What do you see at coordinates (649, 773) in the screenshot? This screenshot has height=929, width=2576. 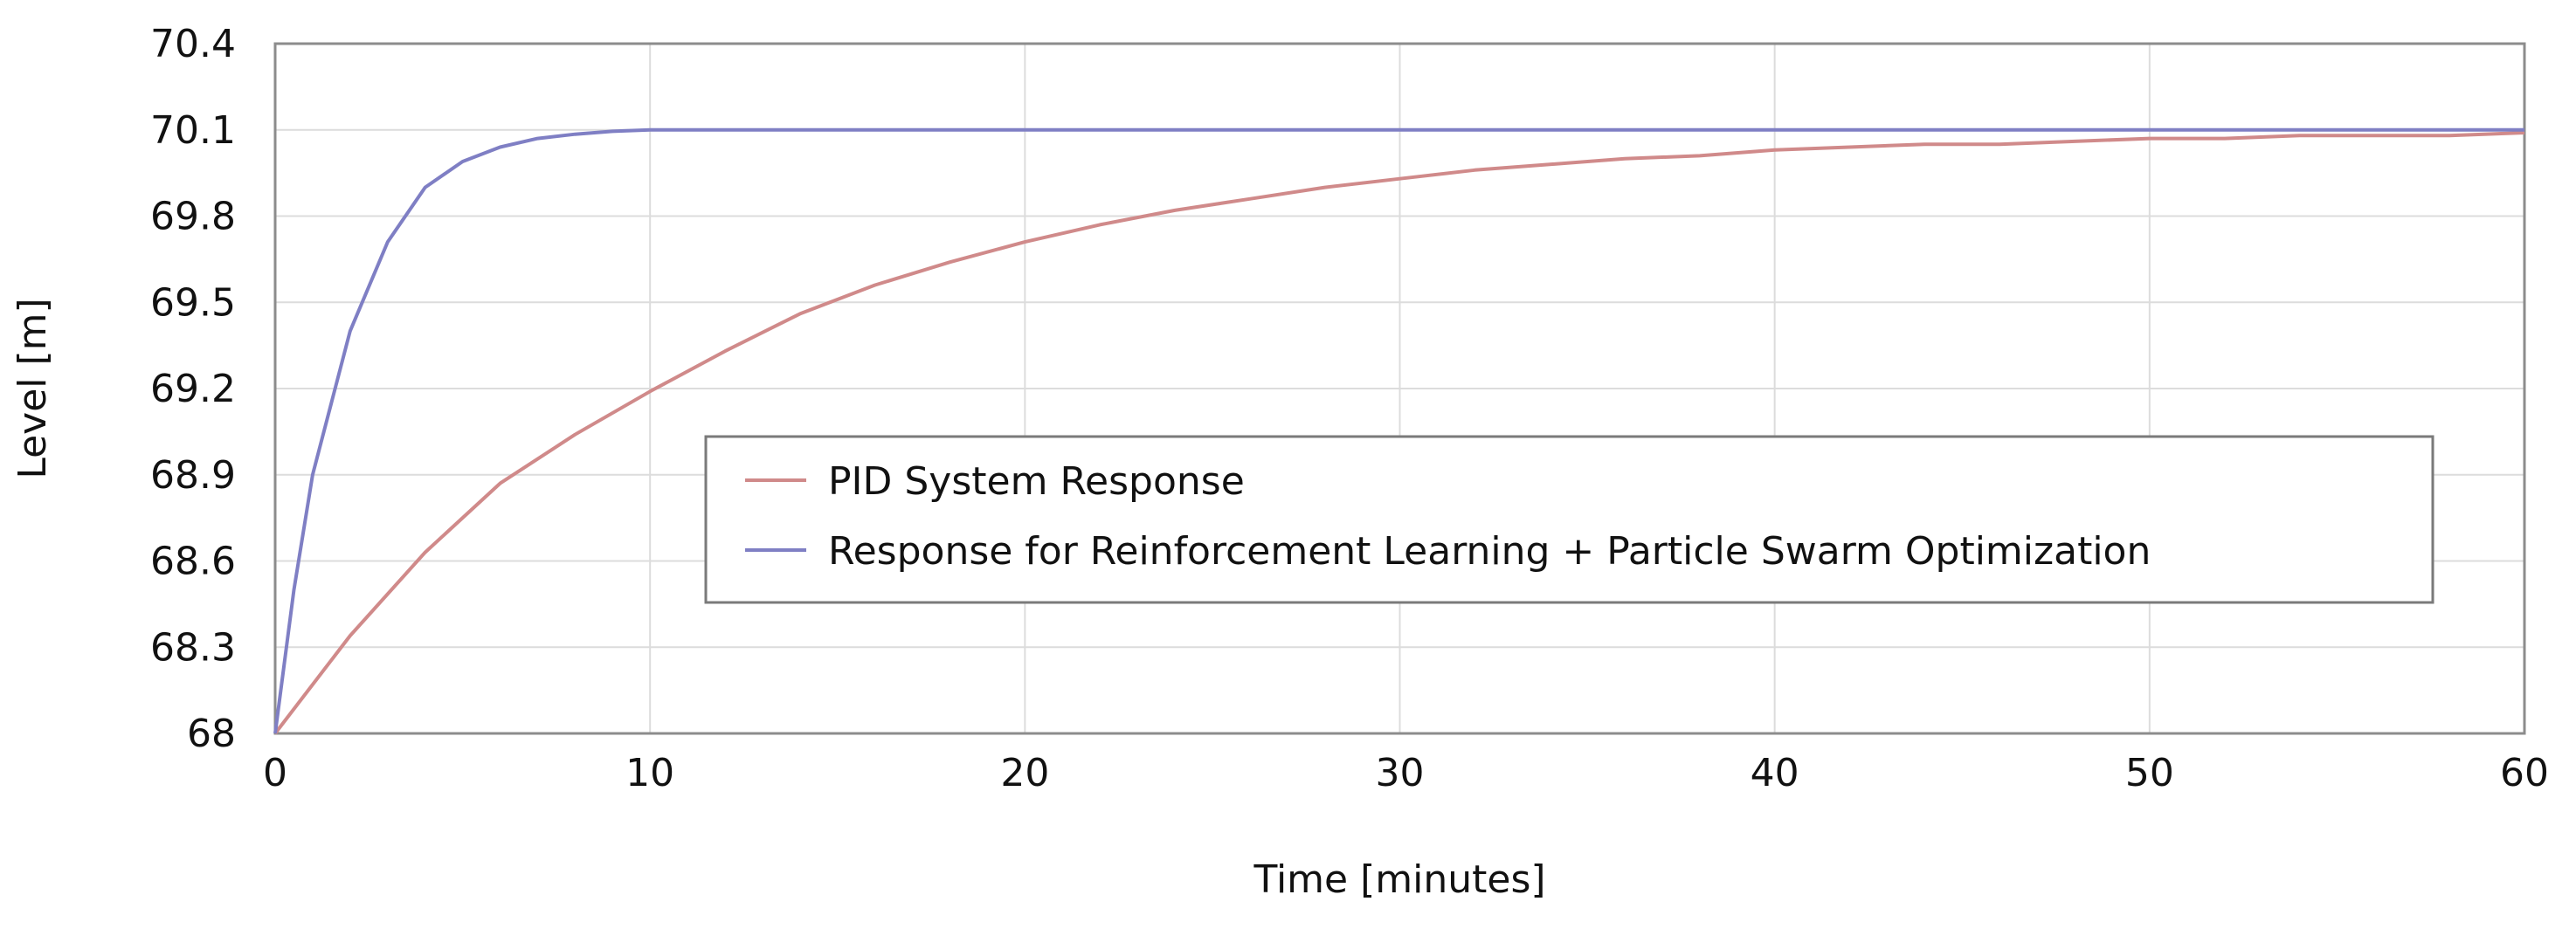 I see `x-tick-label: 10` at bounding box center [649, 773].